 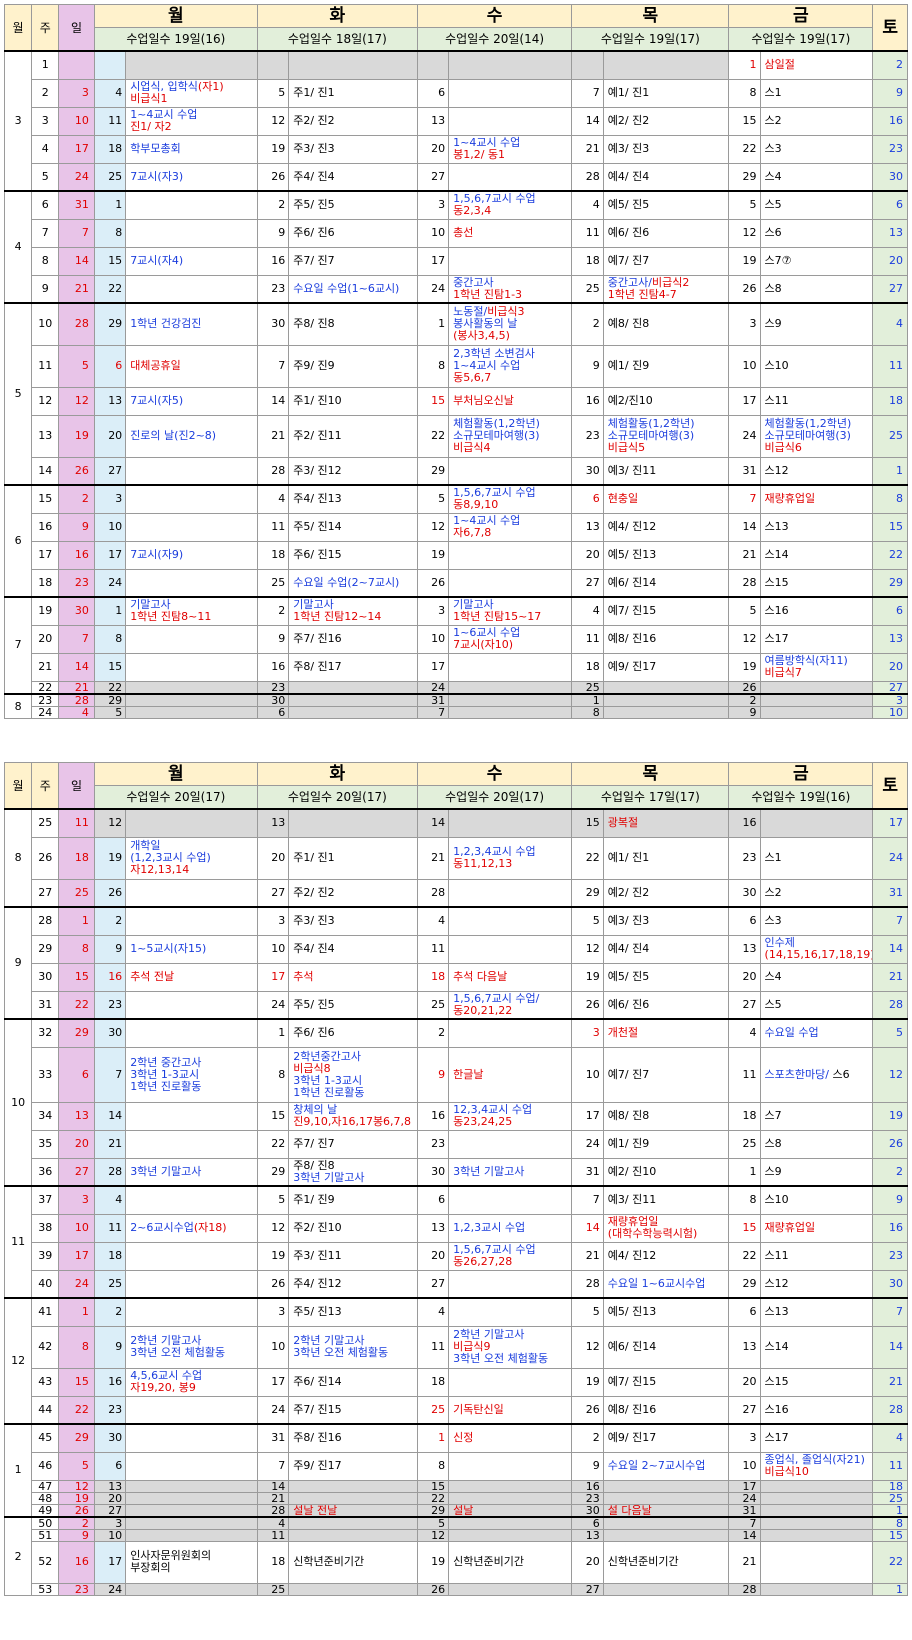 What do you see at coordinates (353, 1486) in the screenshot?
I see `events-tue` at bounding box center [353, 1486].